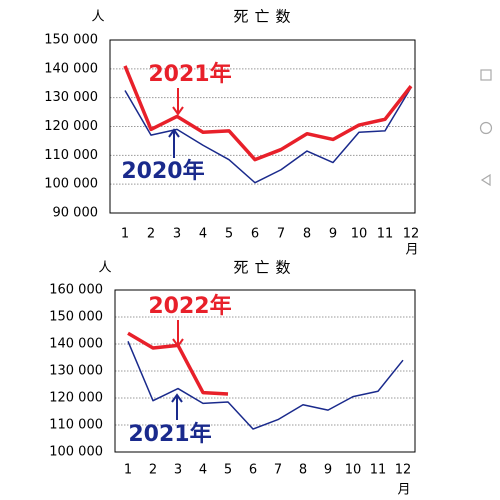  I want to click on nav-back, so click(485, 180).